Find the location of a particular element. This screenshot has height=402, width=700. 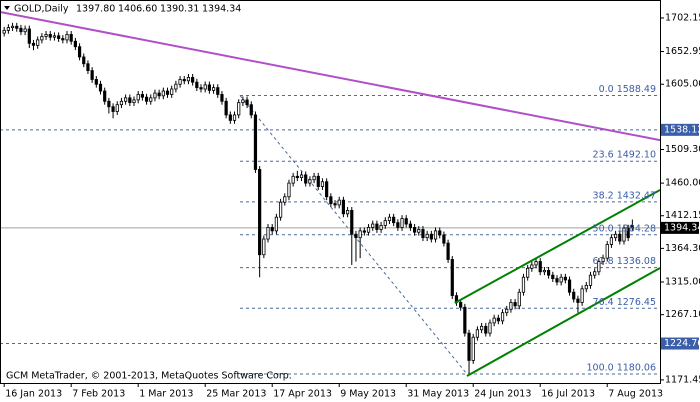

y-tick-label: 1460.00 is located at coordinates (682, 183).